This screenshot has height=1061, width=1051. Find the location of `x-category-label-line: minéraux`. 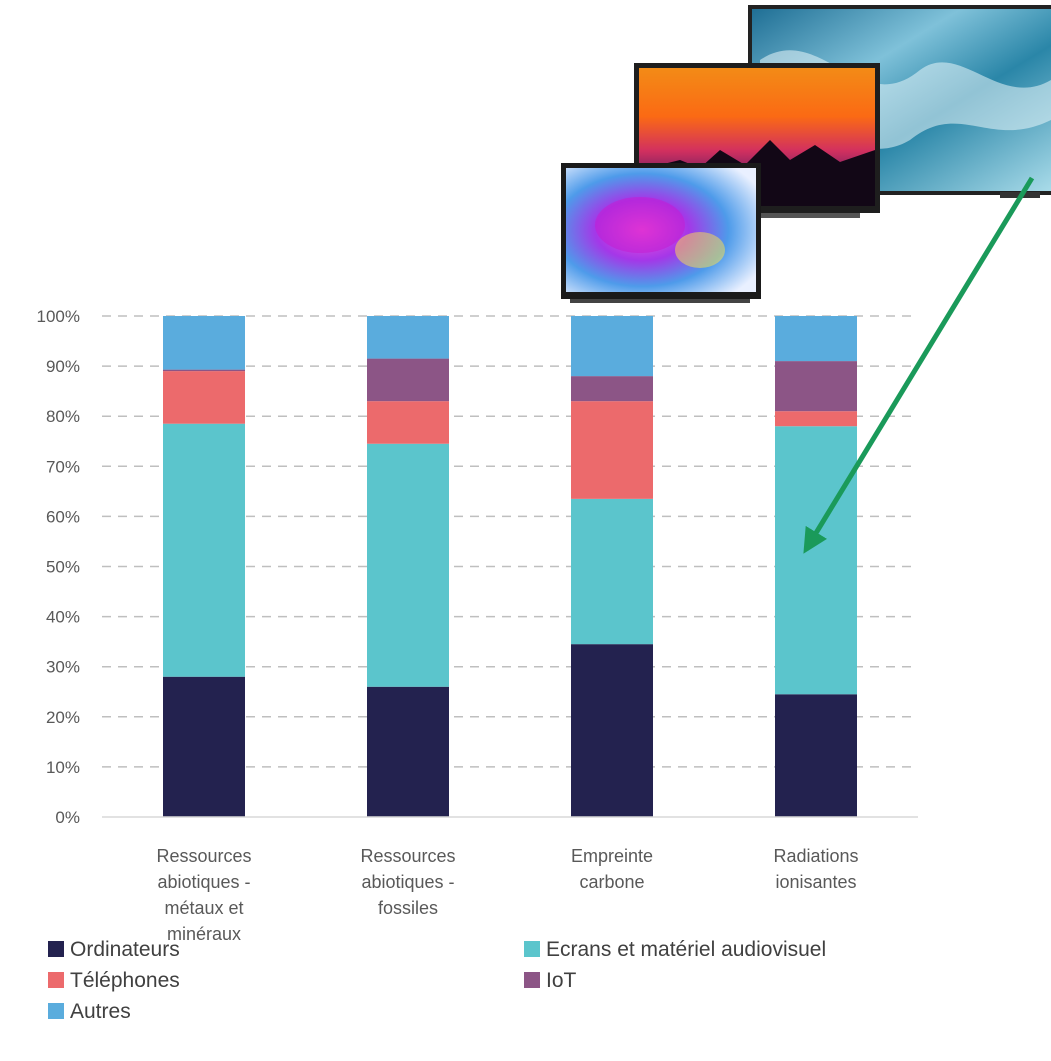

x-category-label-line: minéraux is located at coordinates (204, 934).